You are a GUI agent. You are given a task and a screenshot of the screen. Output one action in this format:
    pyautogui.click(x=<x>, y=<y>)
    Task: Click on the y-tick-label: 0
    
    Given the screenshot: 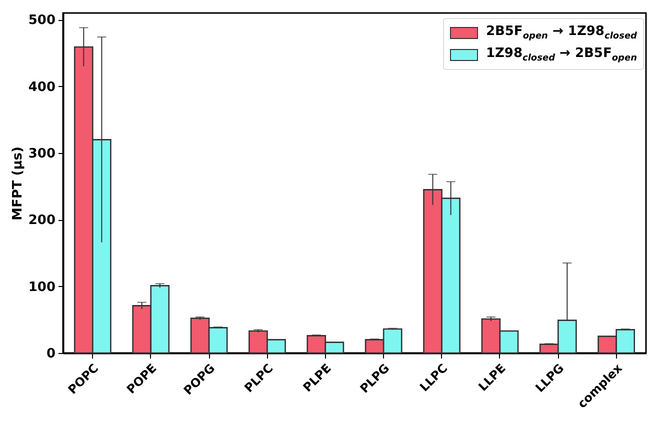 What is the action you would take?
    pyautogui.click(x=51, y=354)
    